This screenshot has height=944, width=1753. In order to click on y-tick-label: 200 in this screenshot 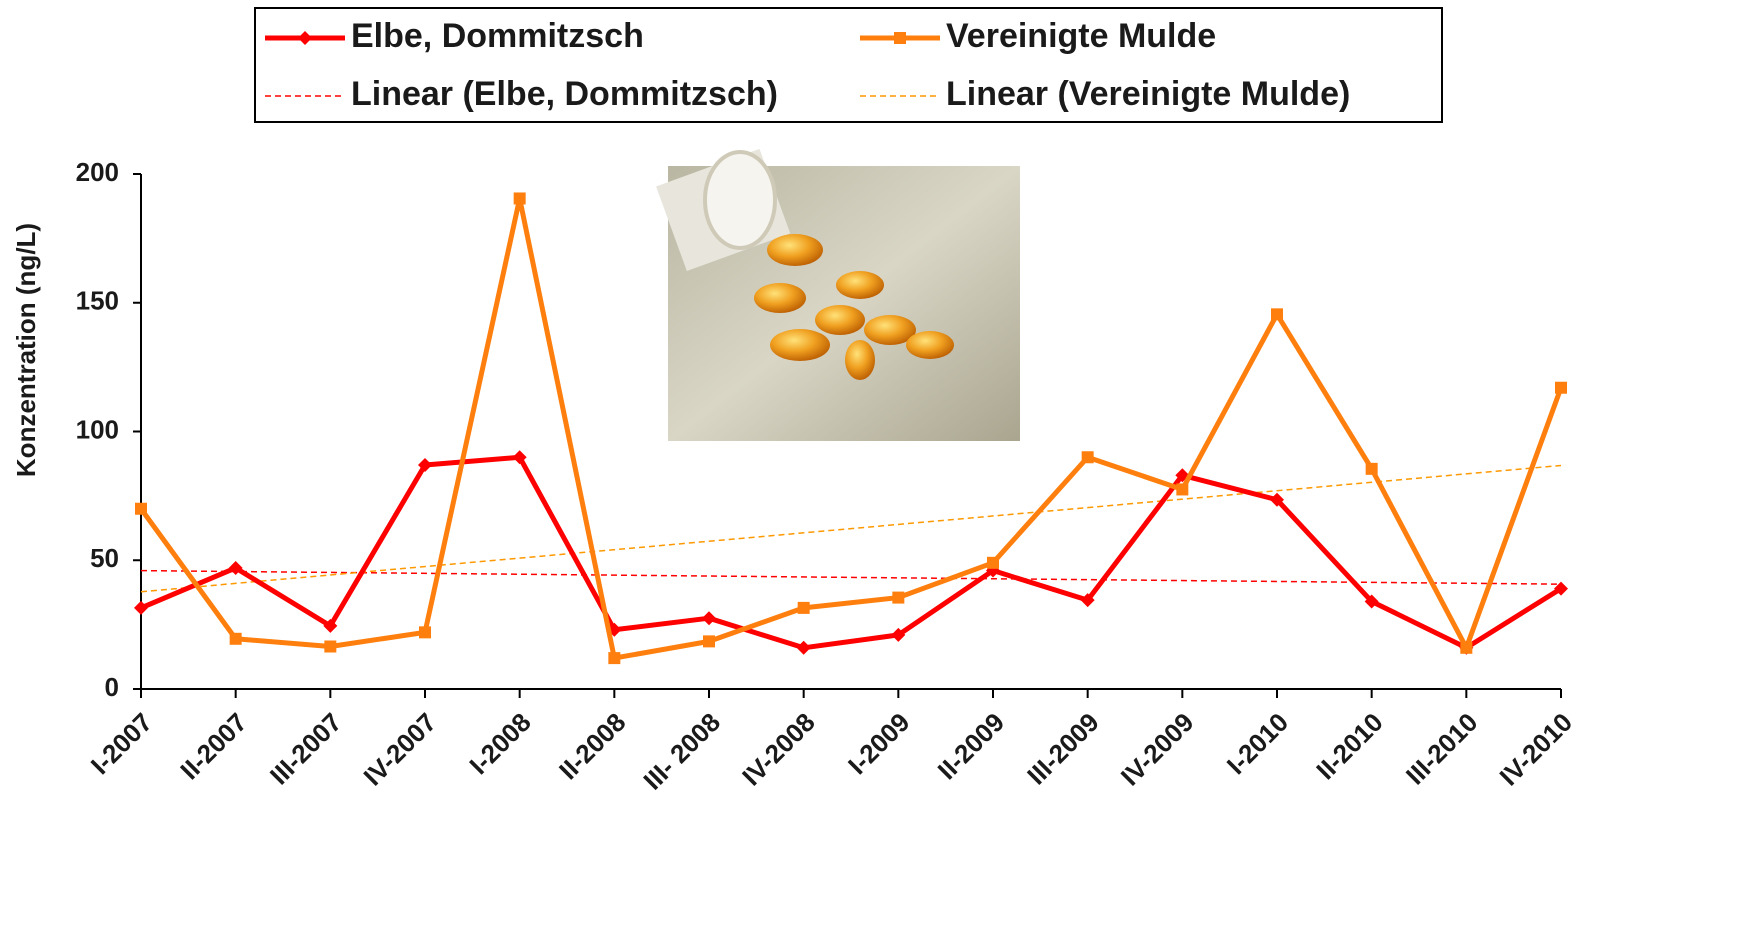, I will do `click(97, 172)`.